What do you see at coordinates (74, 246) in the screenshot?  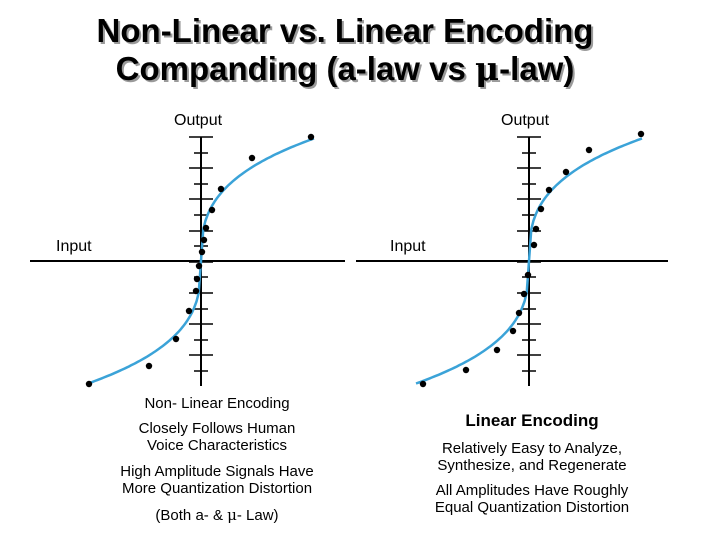 I see `left-input-label: Input` at bounding box center [74, 246].